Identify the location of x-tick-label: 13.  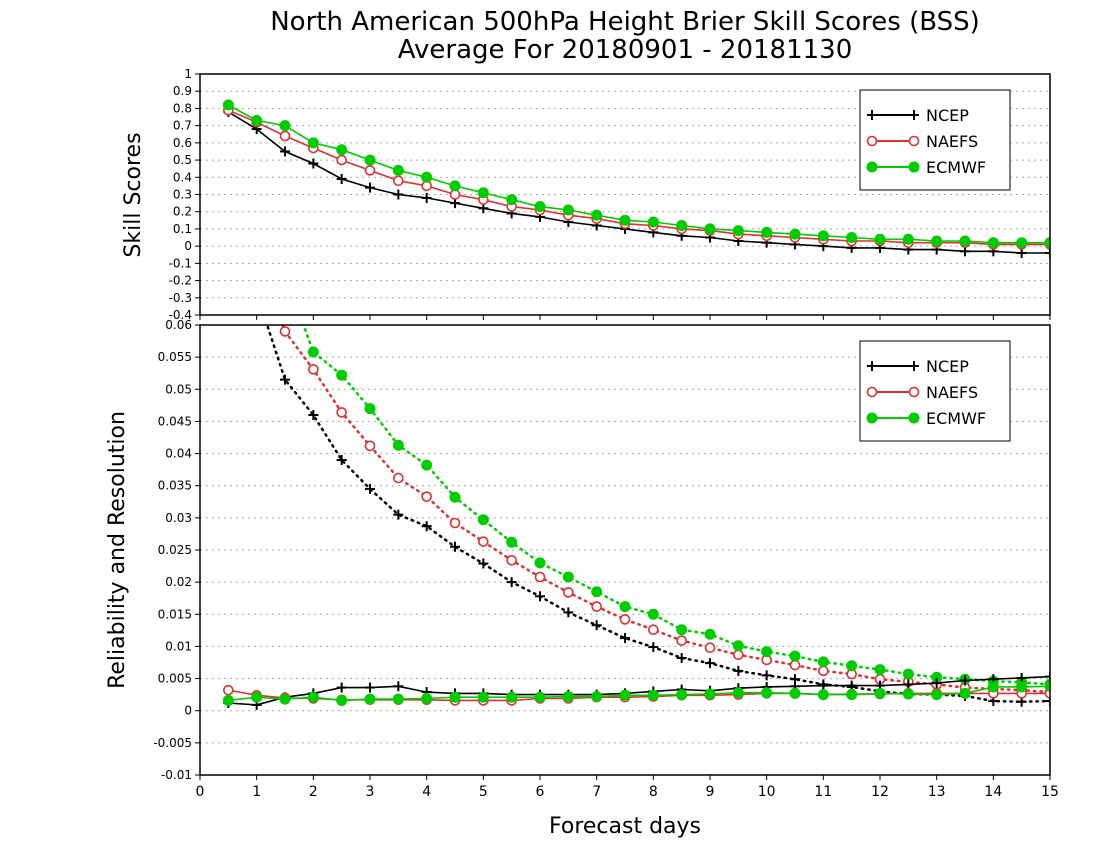
(937, 792).